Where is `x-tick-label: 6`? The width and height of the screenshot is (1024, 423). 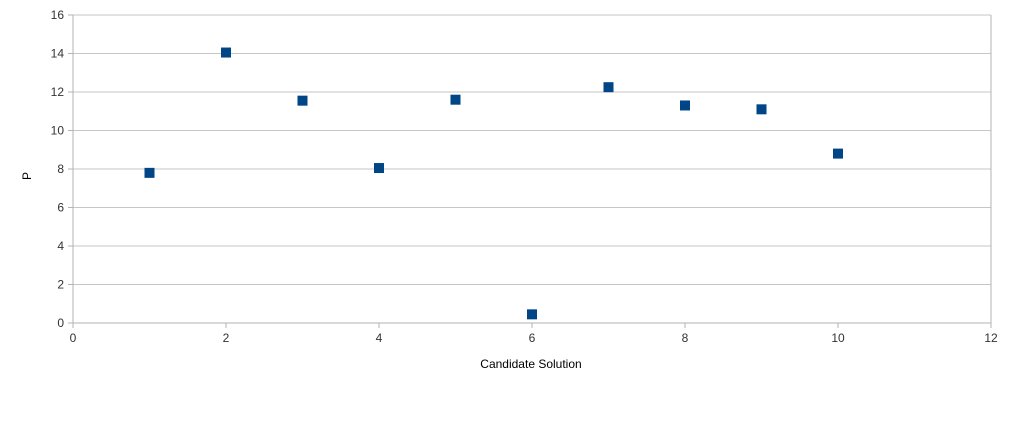 x-tick-label: 6 is located at coordinates (532, 338).